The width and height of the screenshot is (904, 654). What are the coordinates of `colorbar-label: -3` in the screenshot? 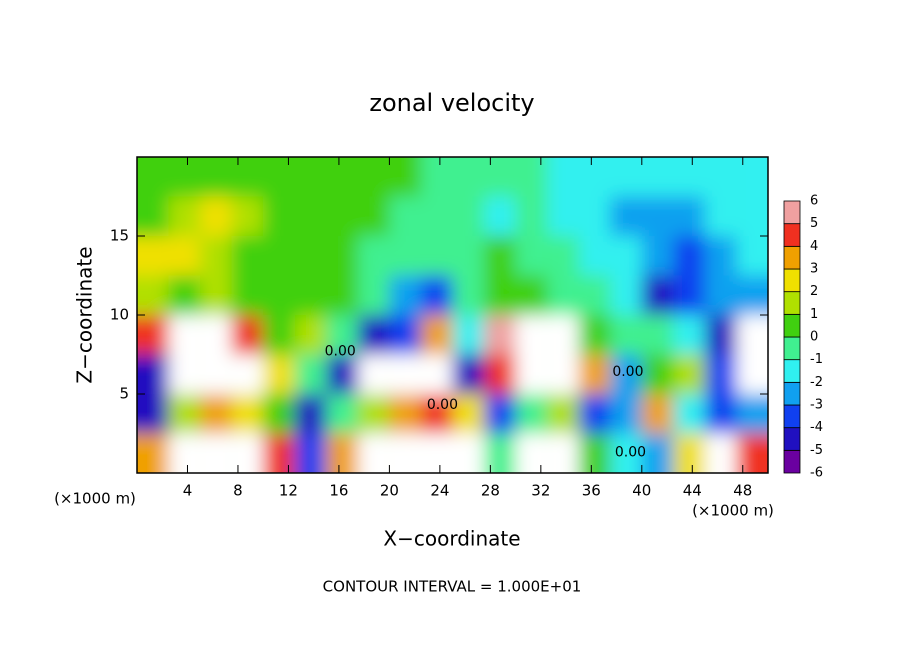 It's located at (816, 405).